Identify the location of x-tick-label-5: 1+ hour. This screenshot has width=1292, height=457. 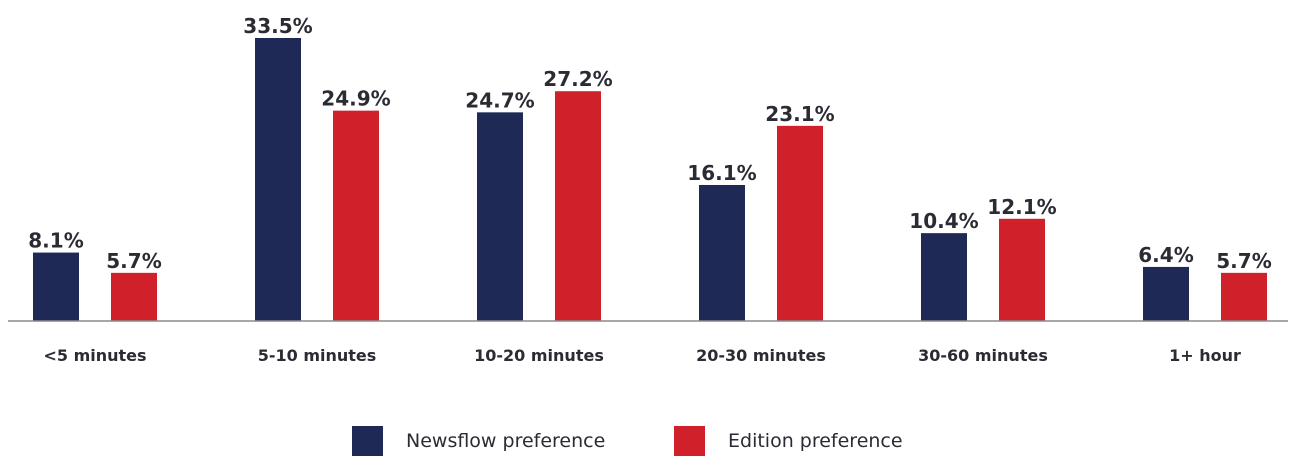
(1205, 355).